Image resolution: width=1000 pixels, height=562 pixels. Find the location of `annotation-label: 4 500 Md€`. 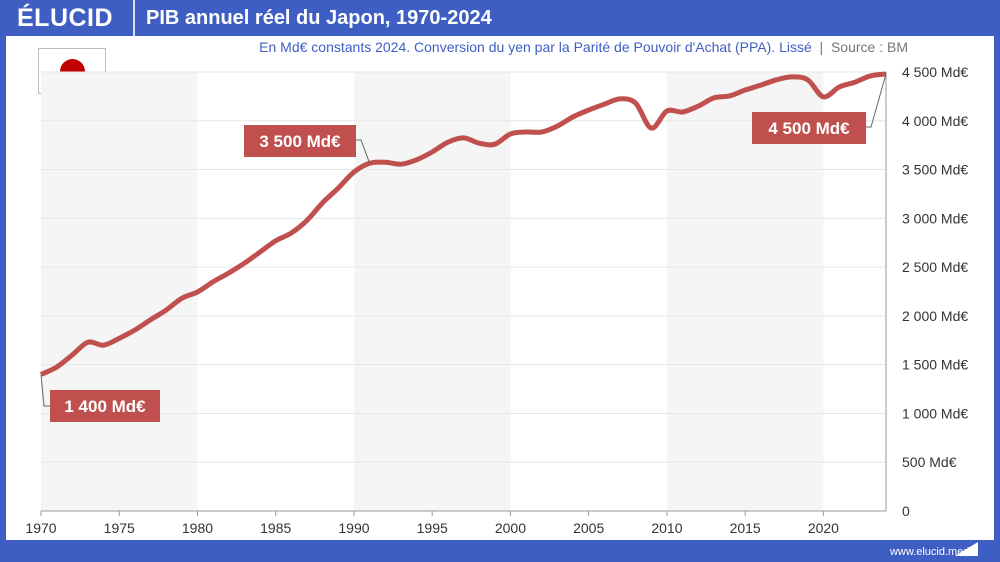

annotation-label: 4 500 Md€ is located at coordinates (809, 128).